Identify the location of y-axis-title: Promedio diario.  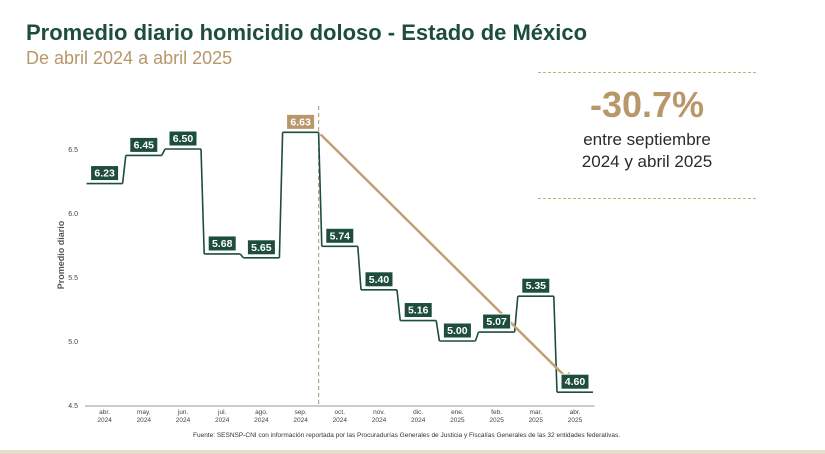
(61, 254).